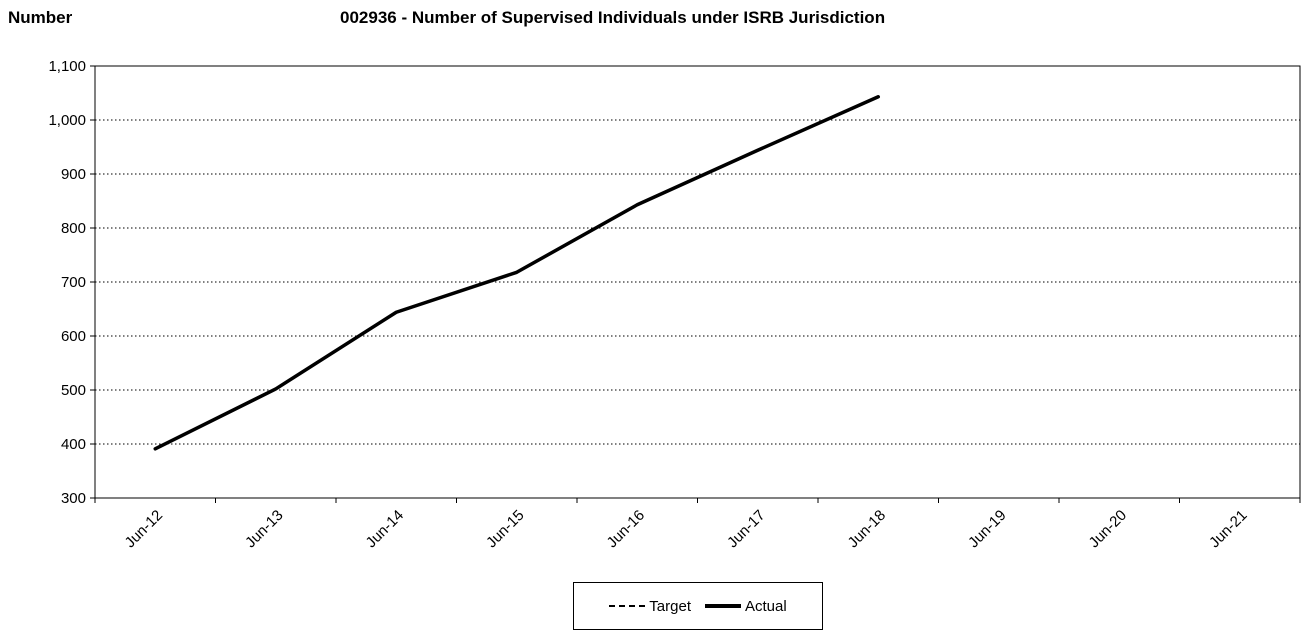 The width and height of the screenshot is (1306, 632). What do you see at coordinates (385, 529) in the screenshot?
I see `x-tick-label: Jun-14` at bounding box center [385, 529].